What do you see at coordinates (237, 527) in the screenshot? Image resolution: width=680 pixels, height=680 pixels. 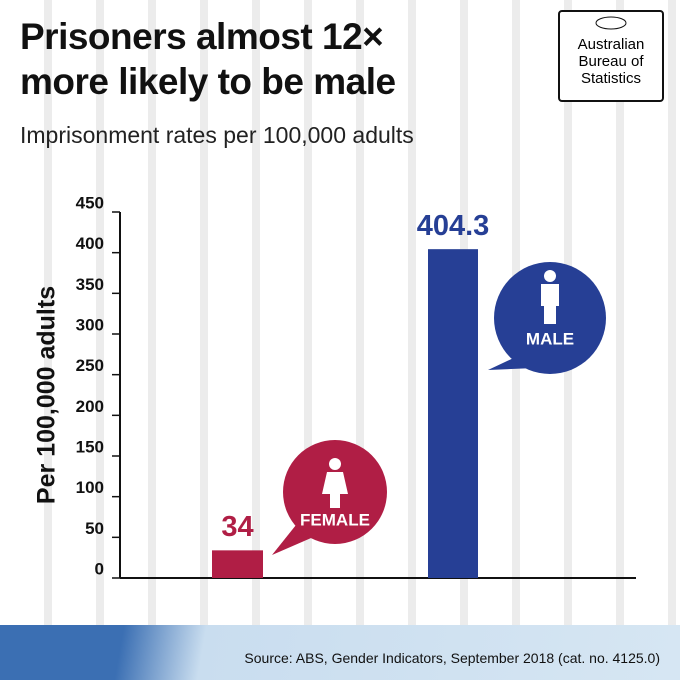 I see `value-label: 34` at bounding box center [237, 527].